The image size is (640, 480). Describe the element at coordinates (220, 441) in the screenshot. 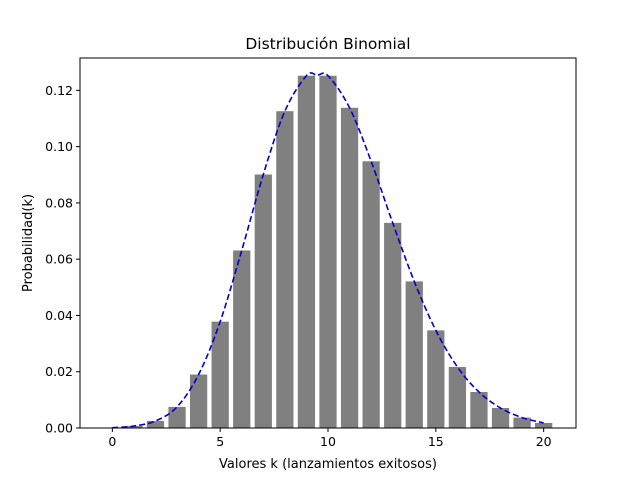

I see `x-tick-label: 5` at that location.